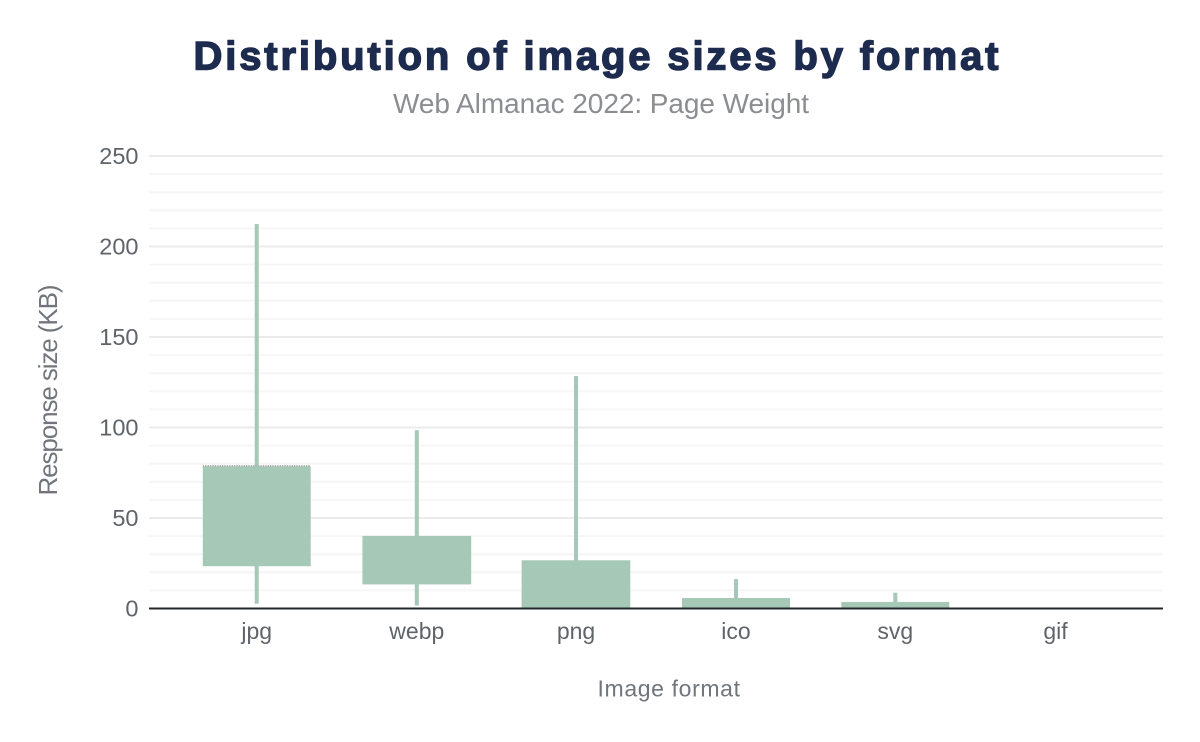 This screenshot has height=742, width=1200. What do you see at coordinates (125, 518) in the screenshot?
I see `svg-text: 50` at bounding box center [125, 518].